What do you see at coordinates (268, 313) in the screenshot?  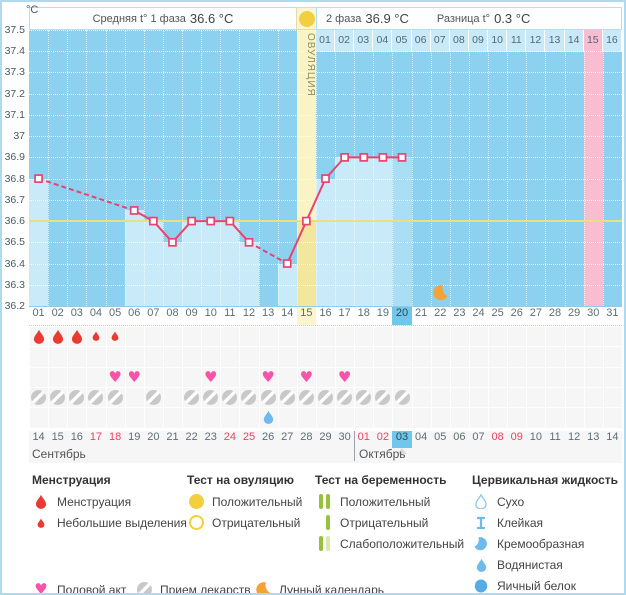 I see `cycle-day-13: 13` at bounding box center [268, 313].